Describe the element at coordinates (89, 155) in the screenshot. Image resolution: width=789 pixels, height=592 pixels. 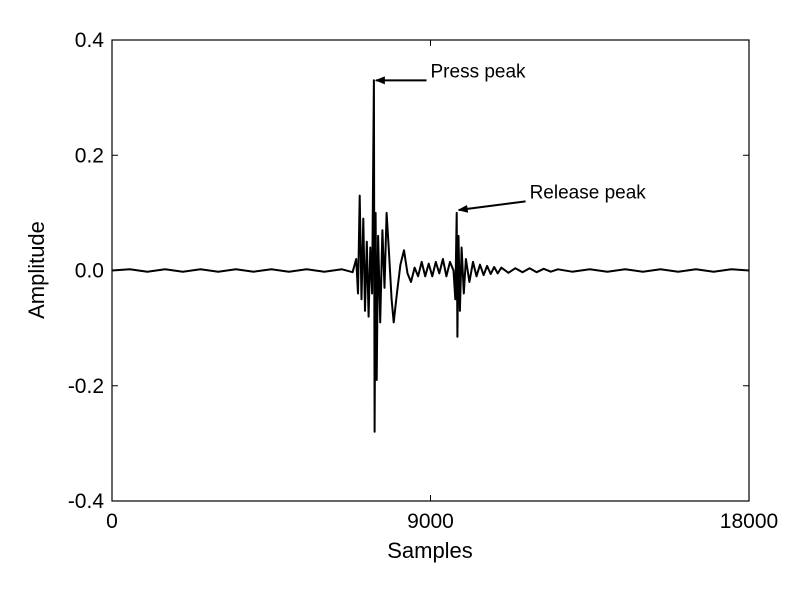
I see `y-tick-label: 0.2` at that location.